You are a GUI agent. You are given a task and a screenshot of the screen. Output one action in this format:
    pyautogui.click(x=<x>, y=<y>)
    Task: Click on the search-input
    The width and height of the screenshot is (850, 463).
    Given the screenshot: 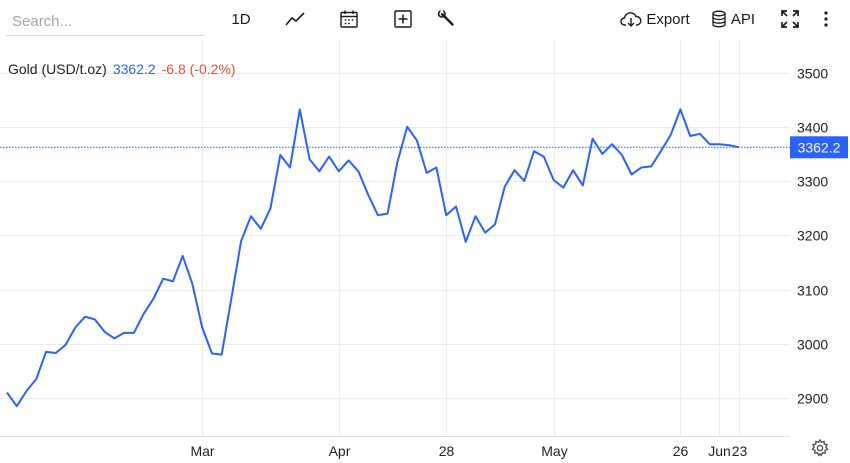 What is the action you would take?
    pyautogui.click(x=105, y=22)
    